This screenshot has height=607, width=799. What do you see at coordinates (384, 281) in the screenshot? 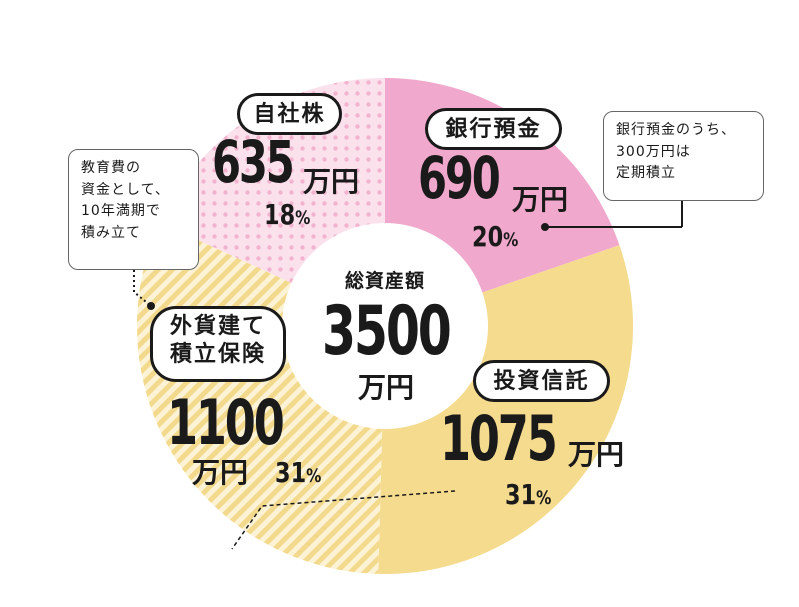
I see `center-label: 総資産額` at bounding box center [384, 281].